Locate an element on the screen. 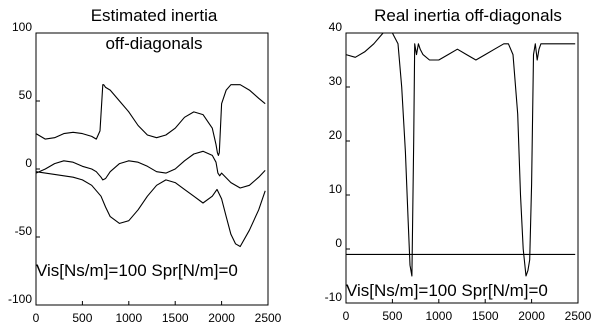  left-annotation: Vis[Ns/m]=100 Spr[N/m]=0 is located at coordinates (137, 270).